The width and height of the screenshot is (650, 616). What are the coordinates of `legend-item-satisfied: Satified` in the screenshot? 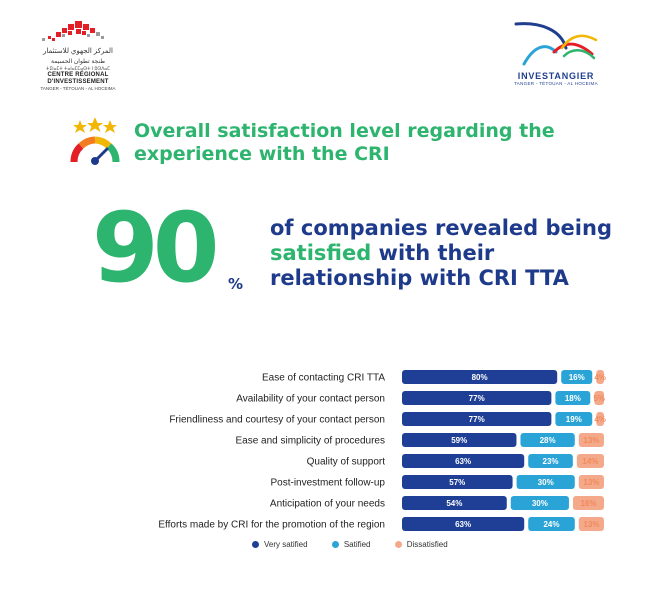 It's located at (351, 544).